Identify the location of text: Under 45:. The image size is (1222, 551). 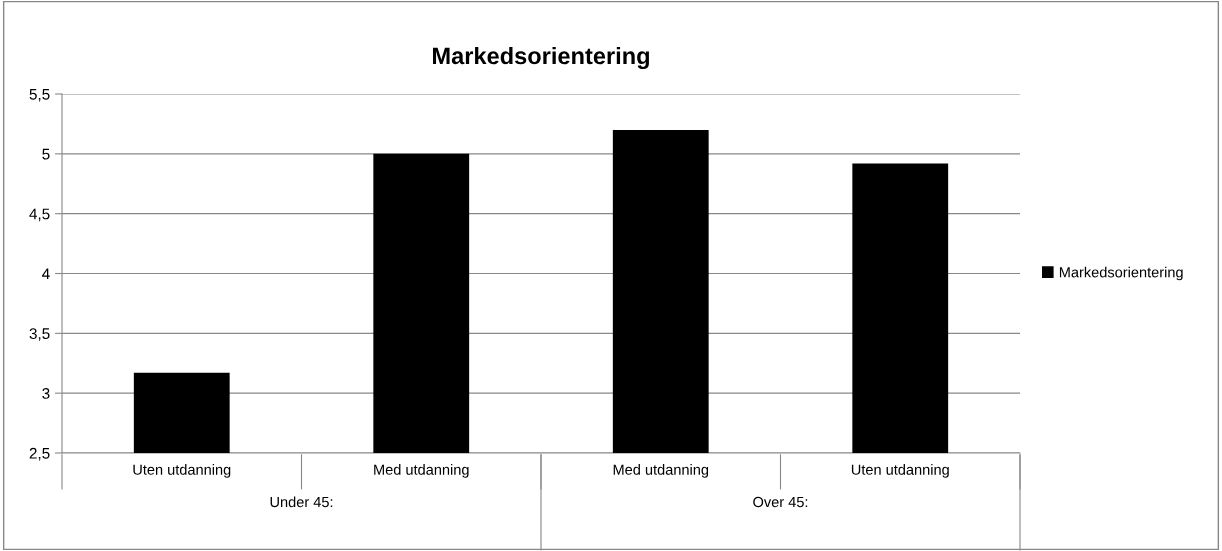
(301, 502).